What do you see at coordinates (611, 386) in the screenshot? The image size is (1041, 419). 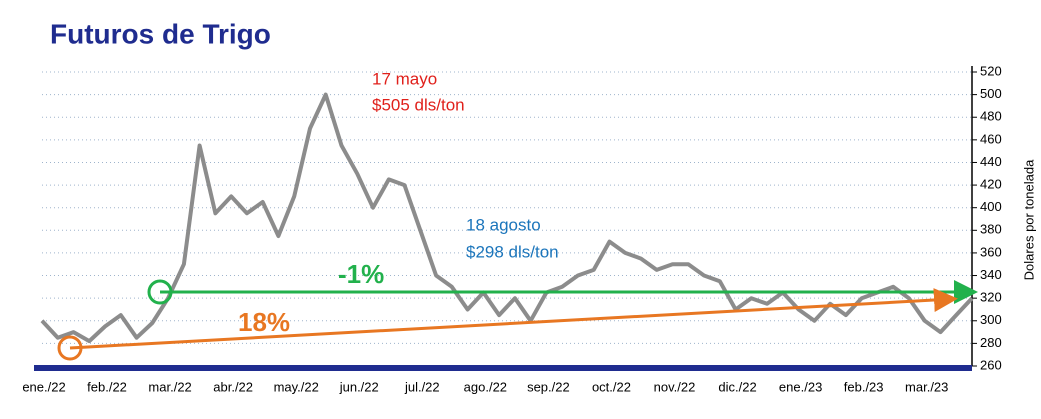 I see `x-tick-label: oct./22` at bounding box center [611, 386].